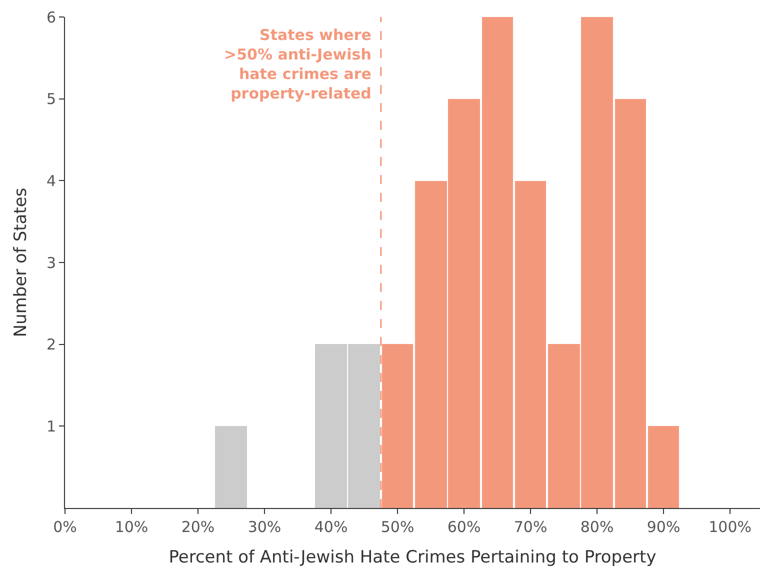 This screenshot has width=768, height=573. What do you see at coordinates (331, 527) in the screenshot?
I see `x-tick-label: 40%` at bounding box center [331, 527].